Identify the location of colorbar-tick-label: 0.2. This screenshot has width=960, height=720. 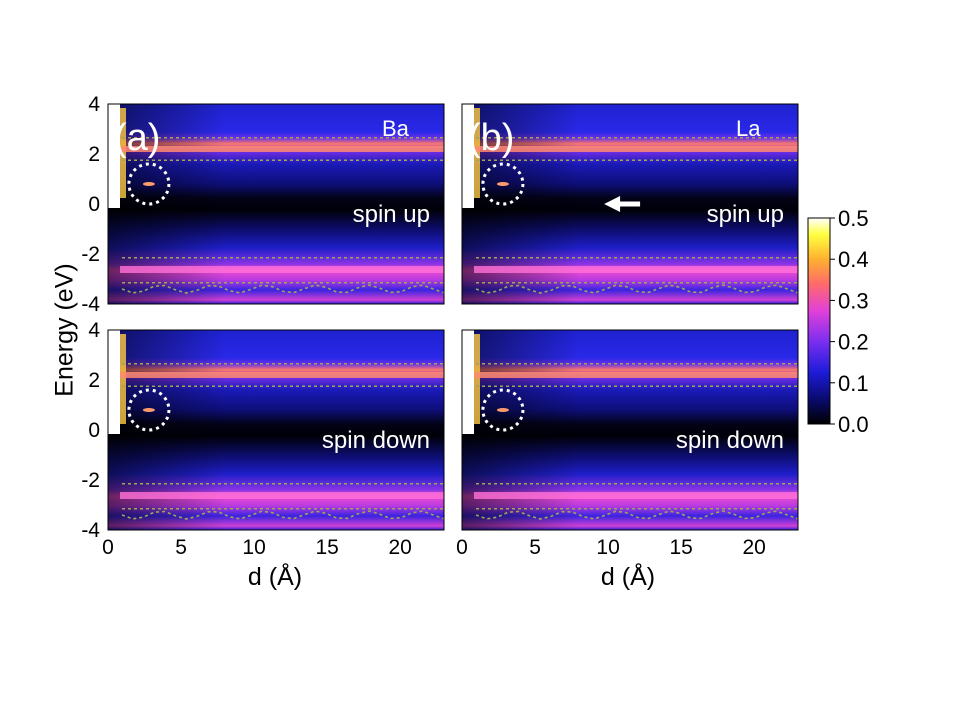
(853, 342).